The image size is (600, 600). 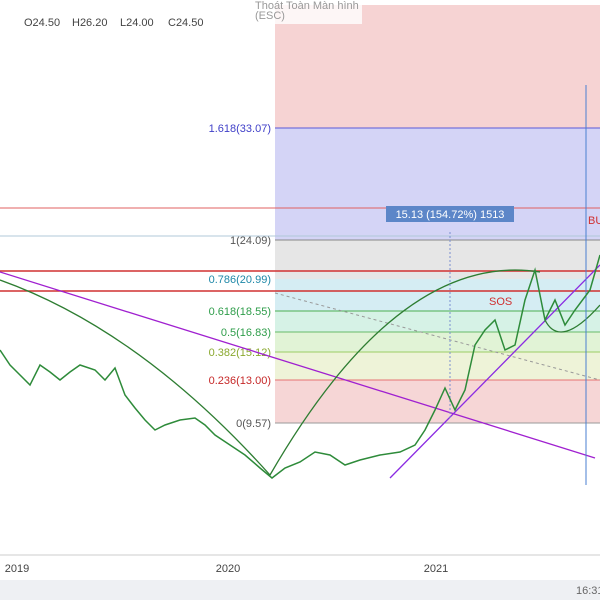 What do you see at coordinates (185, 23) in the screenshot?
I see `ohlc-value: C24.50` at bounding box center [185, 23].